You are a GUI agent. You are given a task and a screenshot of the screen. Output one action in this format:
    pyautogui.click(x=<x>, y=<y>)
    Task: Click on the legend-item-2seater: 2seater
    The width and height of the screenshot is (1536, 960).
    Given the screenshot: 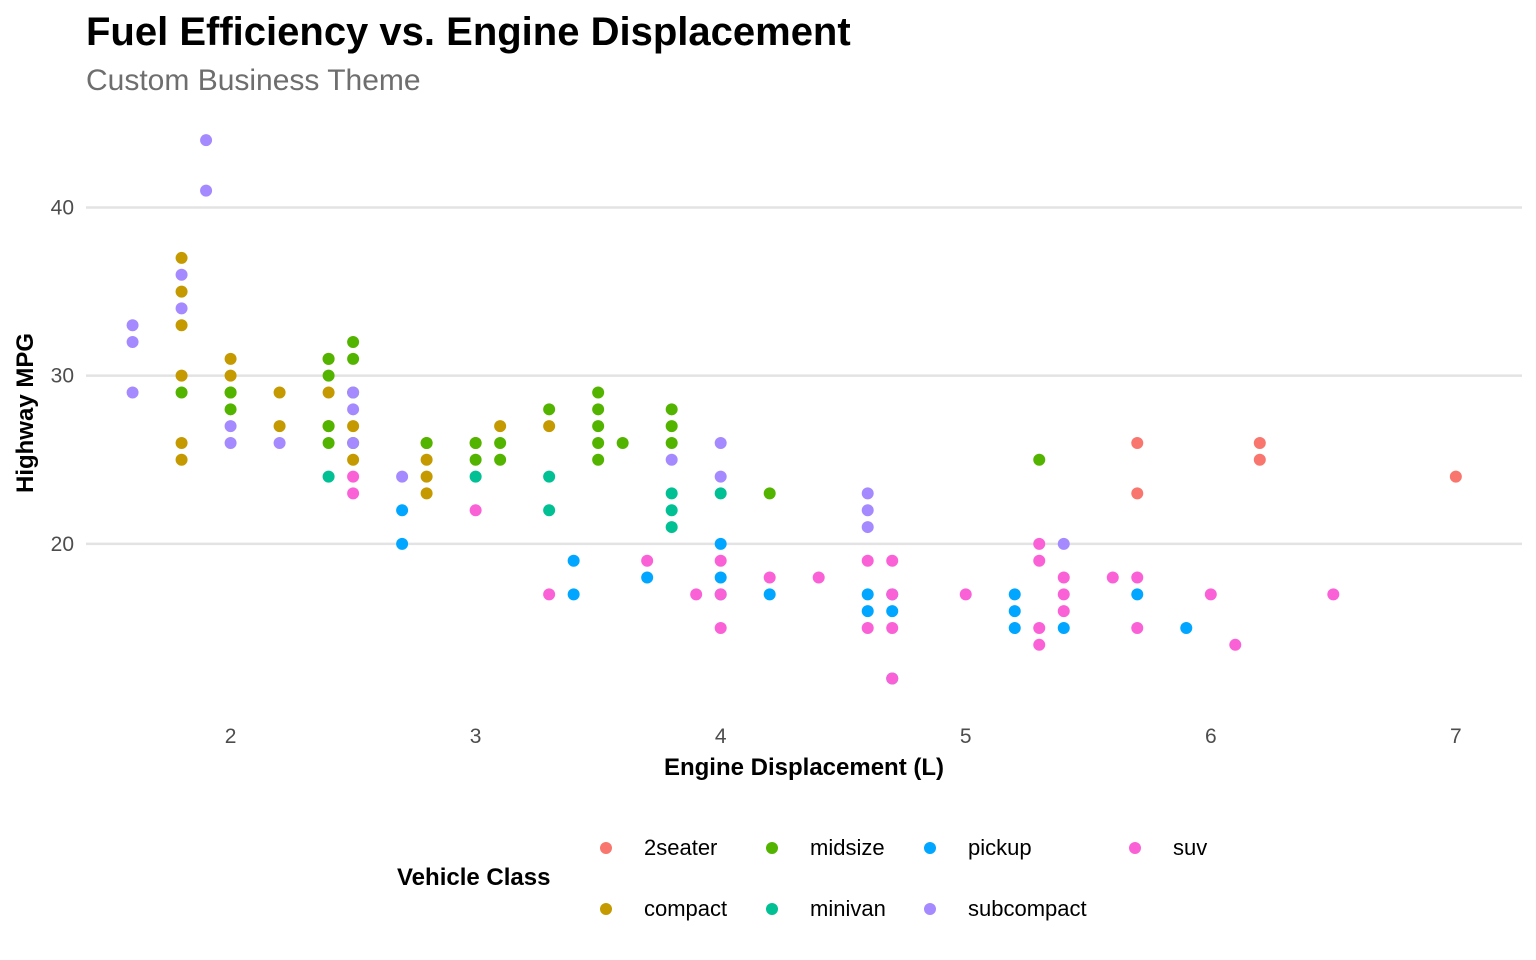 What is the action you would take?
    pyautogui.click(x=658, y=848)
    